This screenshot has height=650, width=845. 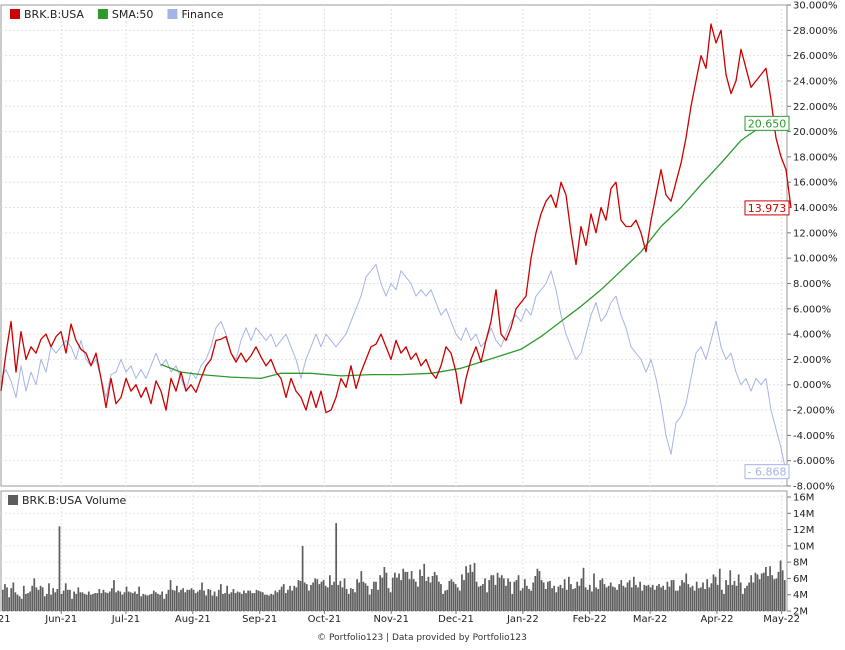 What do you see at coordinates (767, 123) in the screenshot?
I see `end-value-label: 20.650` at bounding box center [767, 123].